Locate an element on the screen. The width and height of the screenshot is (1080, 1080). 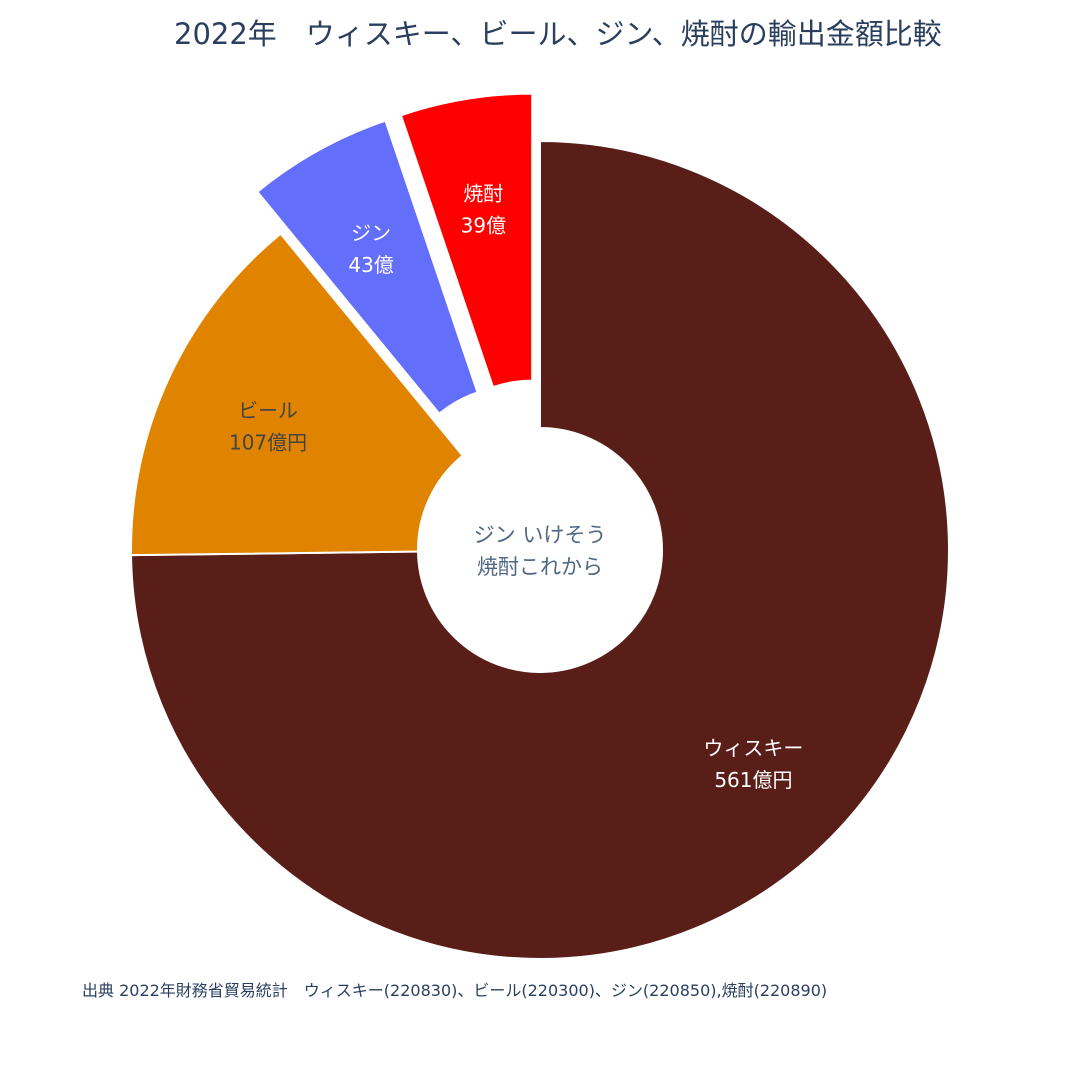
center-annotation-line-1: ジン いけそう is located at coordinates (540, 535).